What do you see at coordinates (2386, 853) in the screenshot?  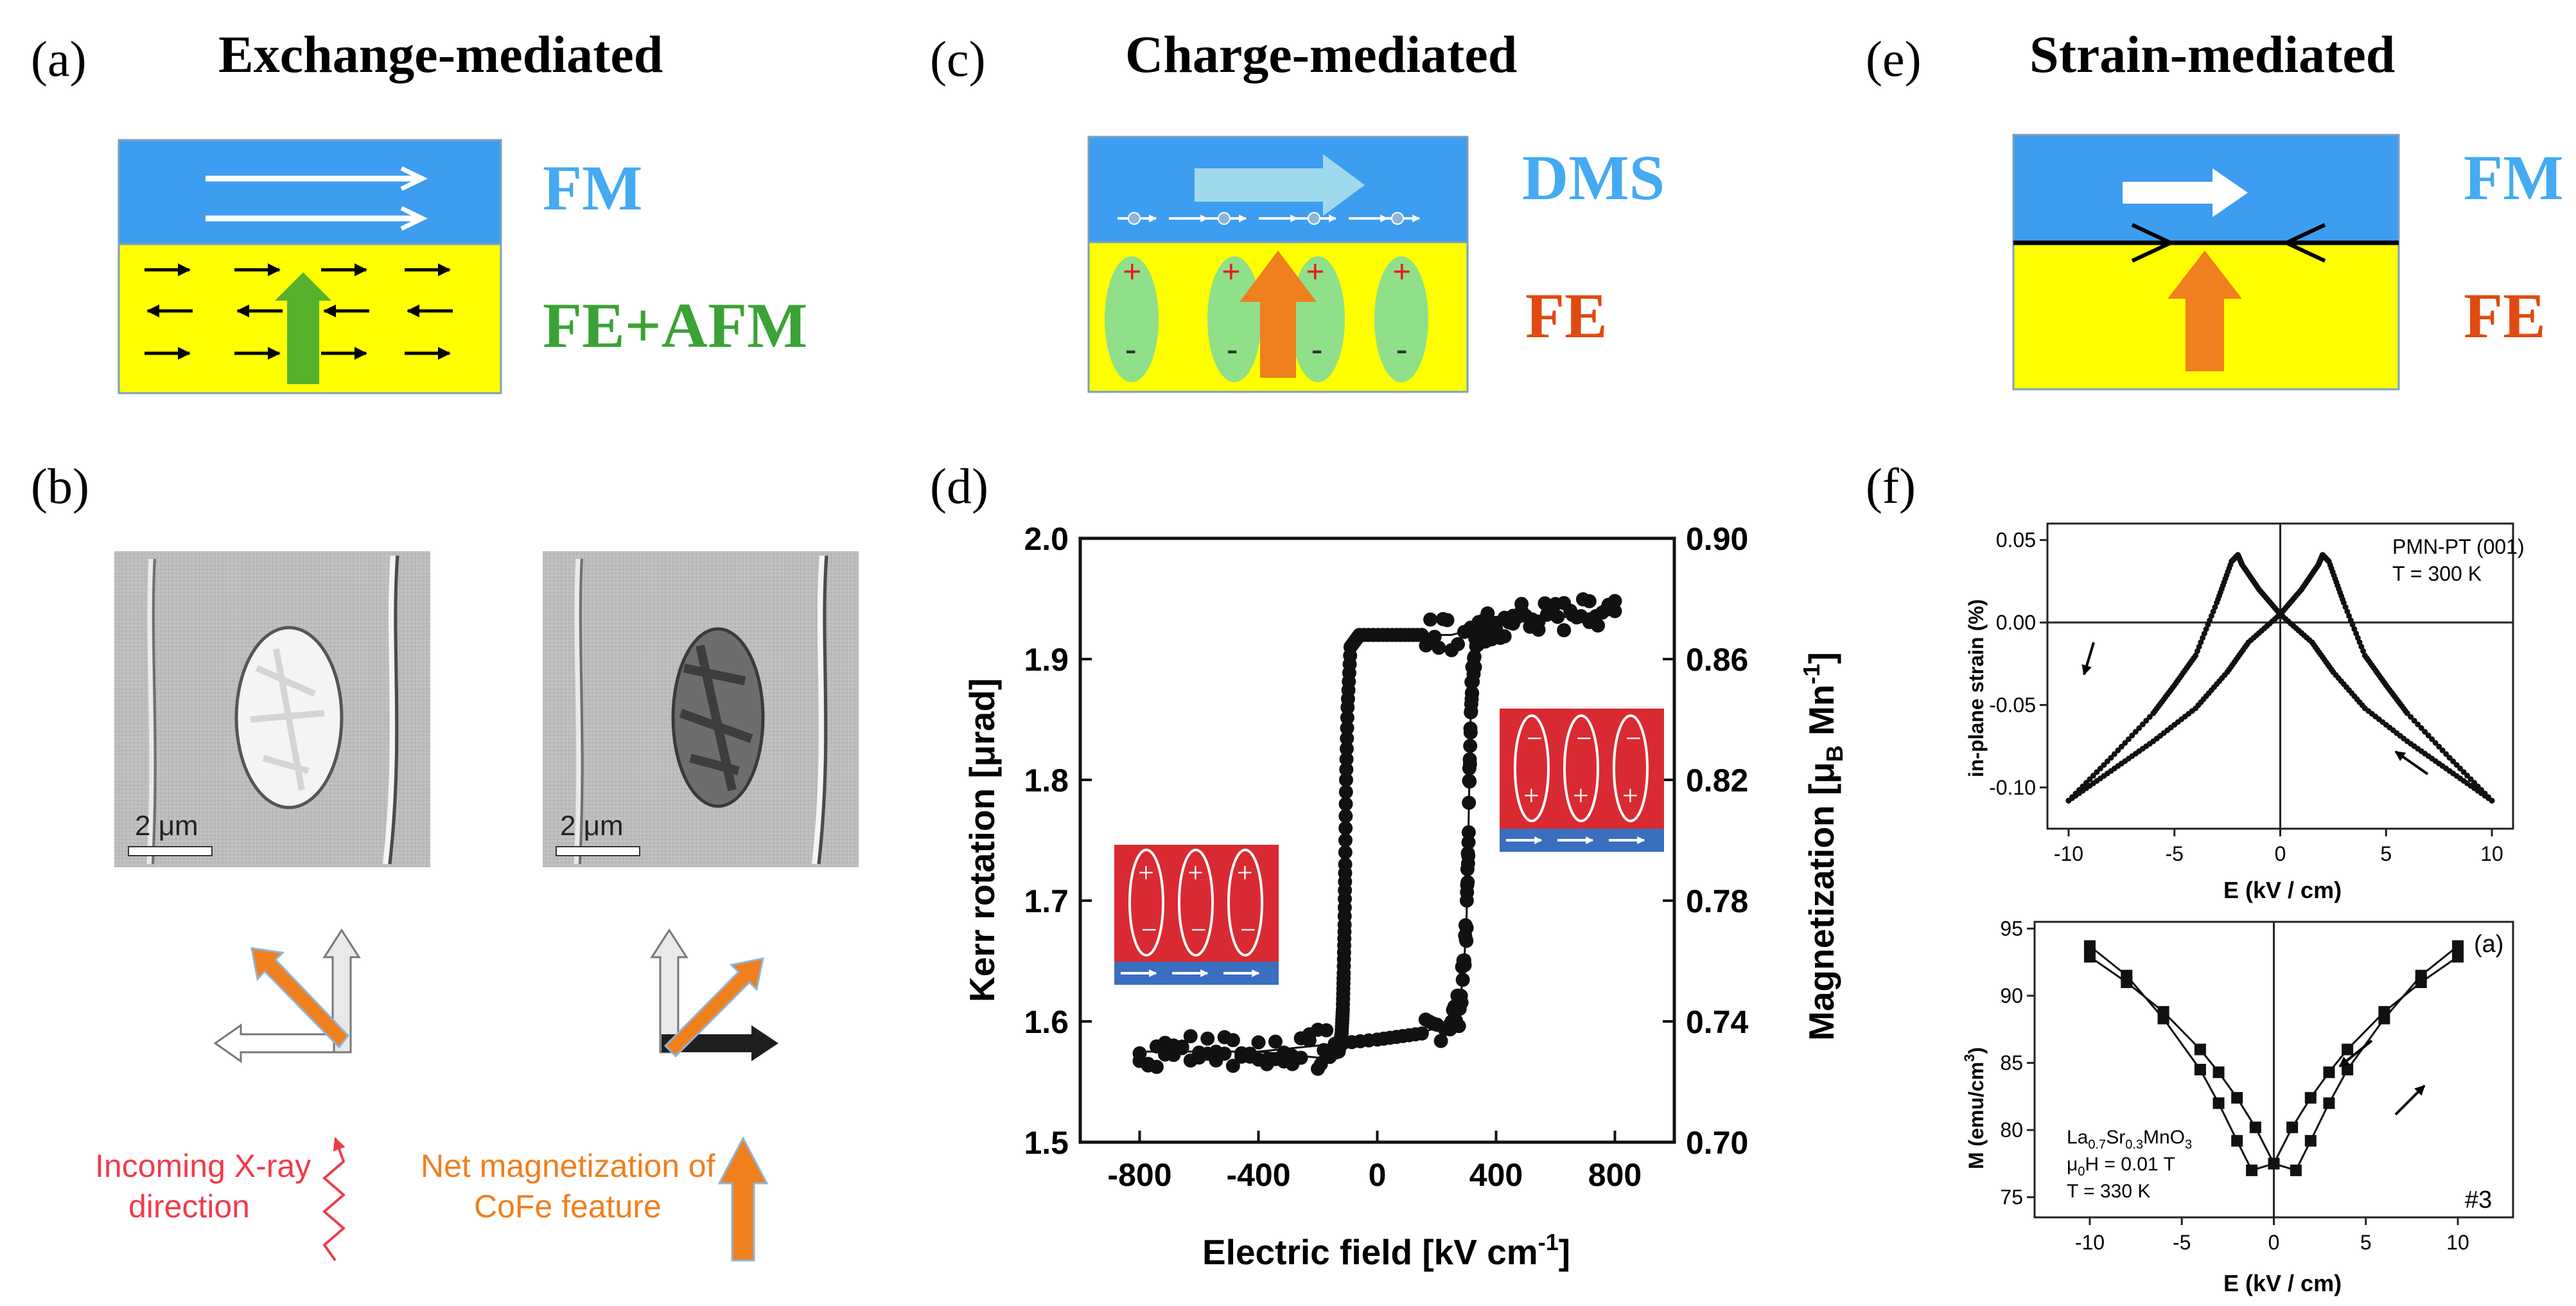 I see `x-tick-label: 5` at bounding box center [2386, 853].